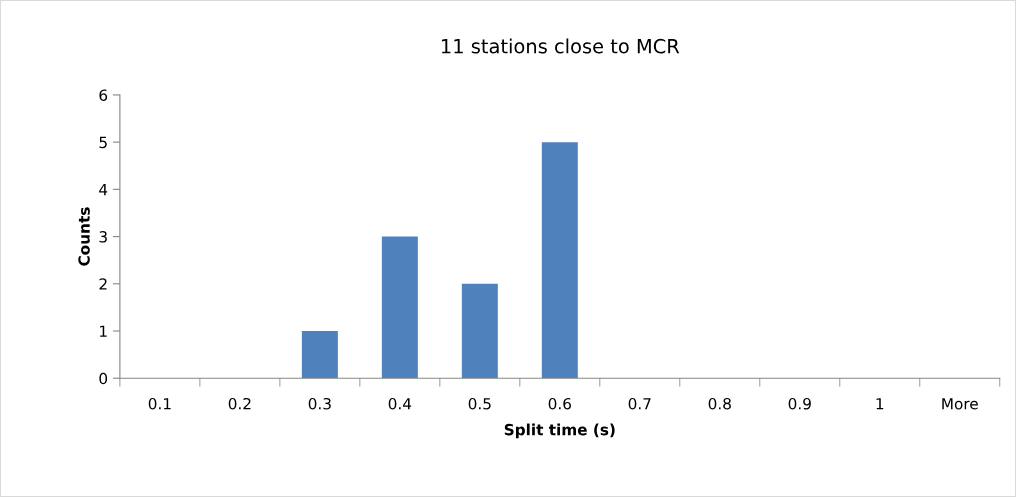 The width and height of the screenshot is (1016, 497). I want to click on y-tick-label: 5, so click(103, 142).